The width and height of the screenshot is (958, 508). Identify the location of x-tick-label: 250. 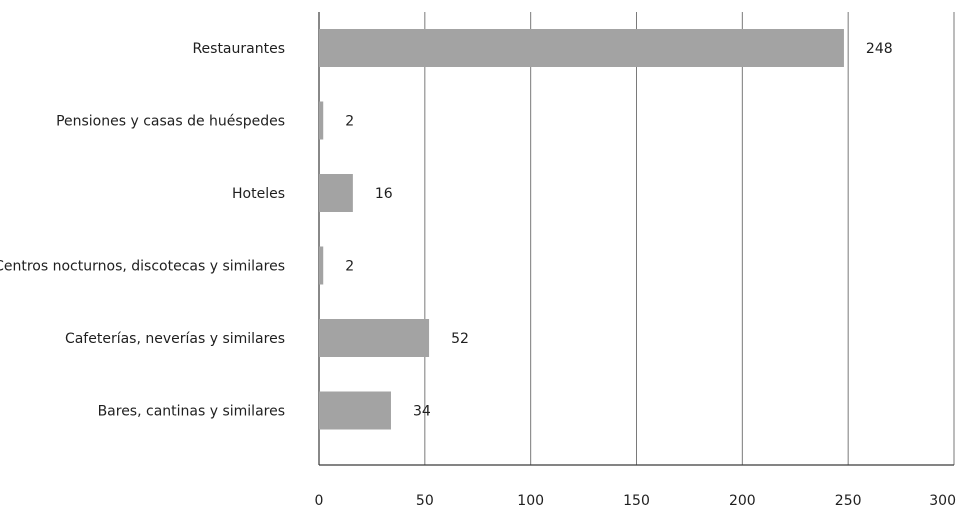
(848, 500).